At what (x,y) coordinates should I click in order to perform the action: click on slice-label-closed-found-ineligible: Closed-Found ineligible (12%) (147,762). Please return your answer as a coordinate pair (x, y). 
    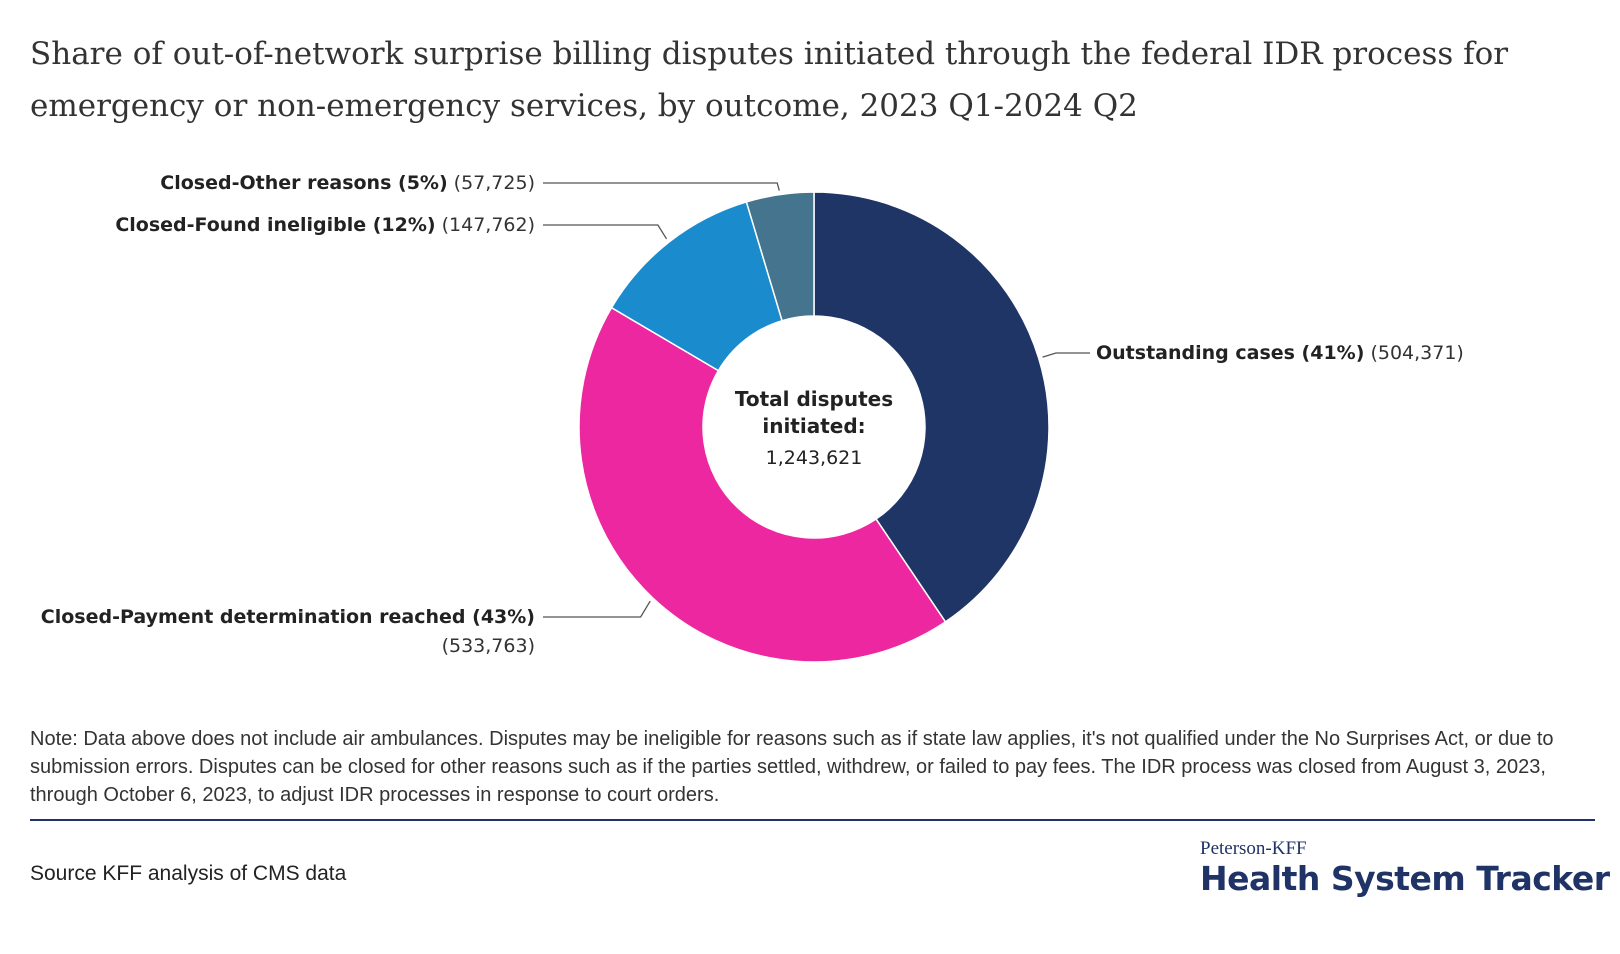
    Looking at the image, I should click on (325, 225).